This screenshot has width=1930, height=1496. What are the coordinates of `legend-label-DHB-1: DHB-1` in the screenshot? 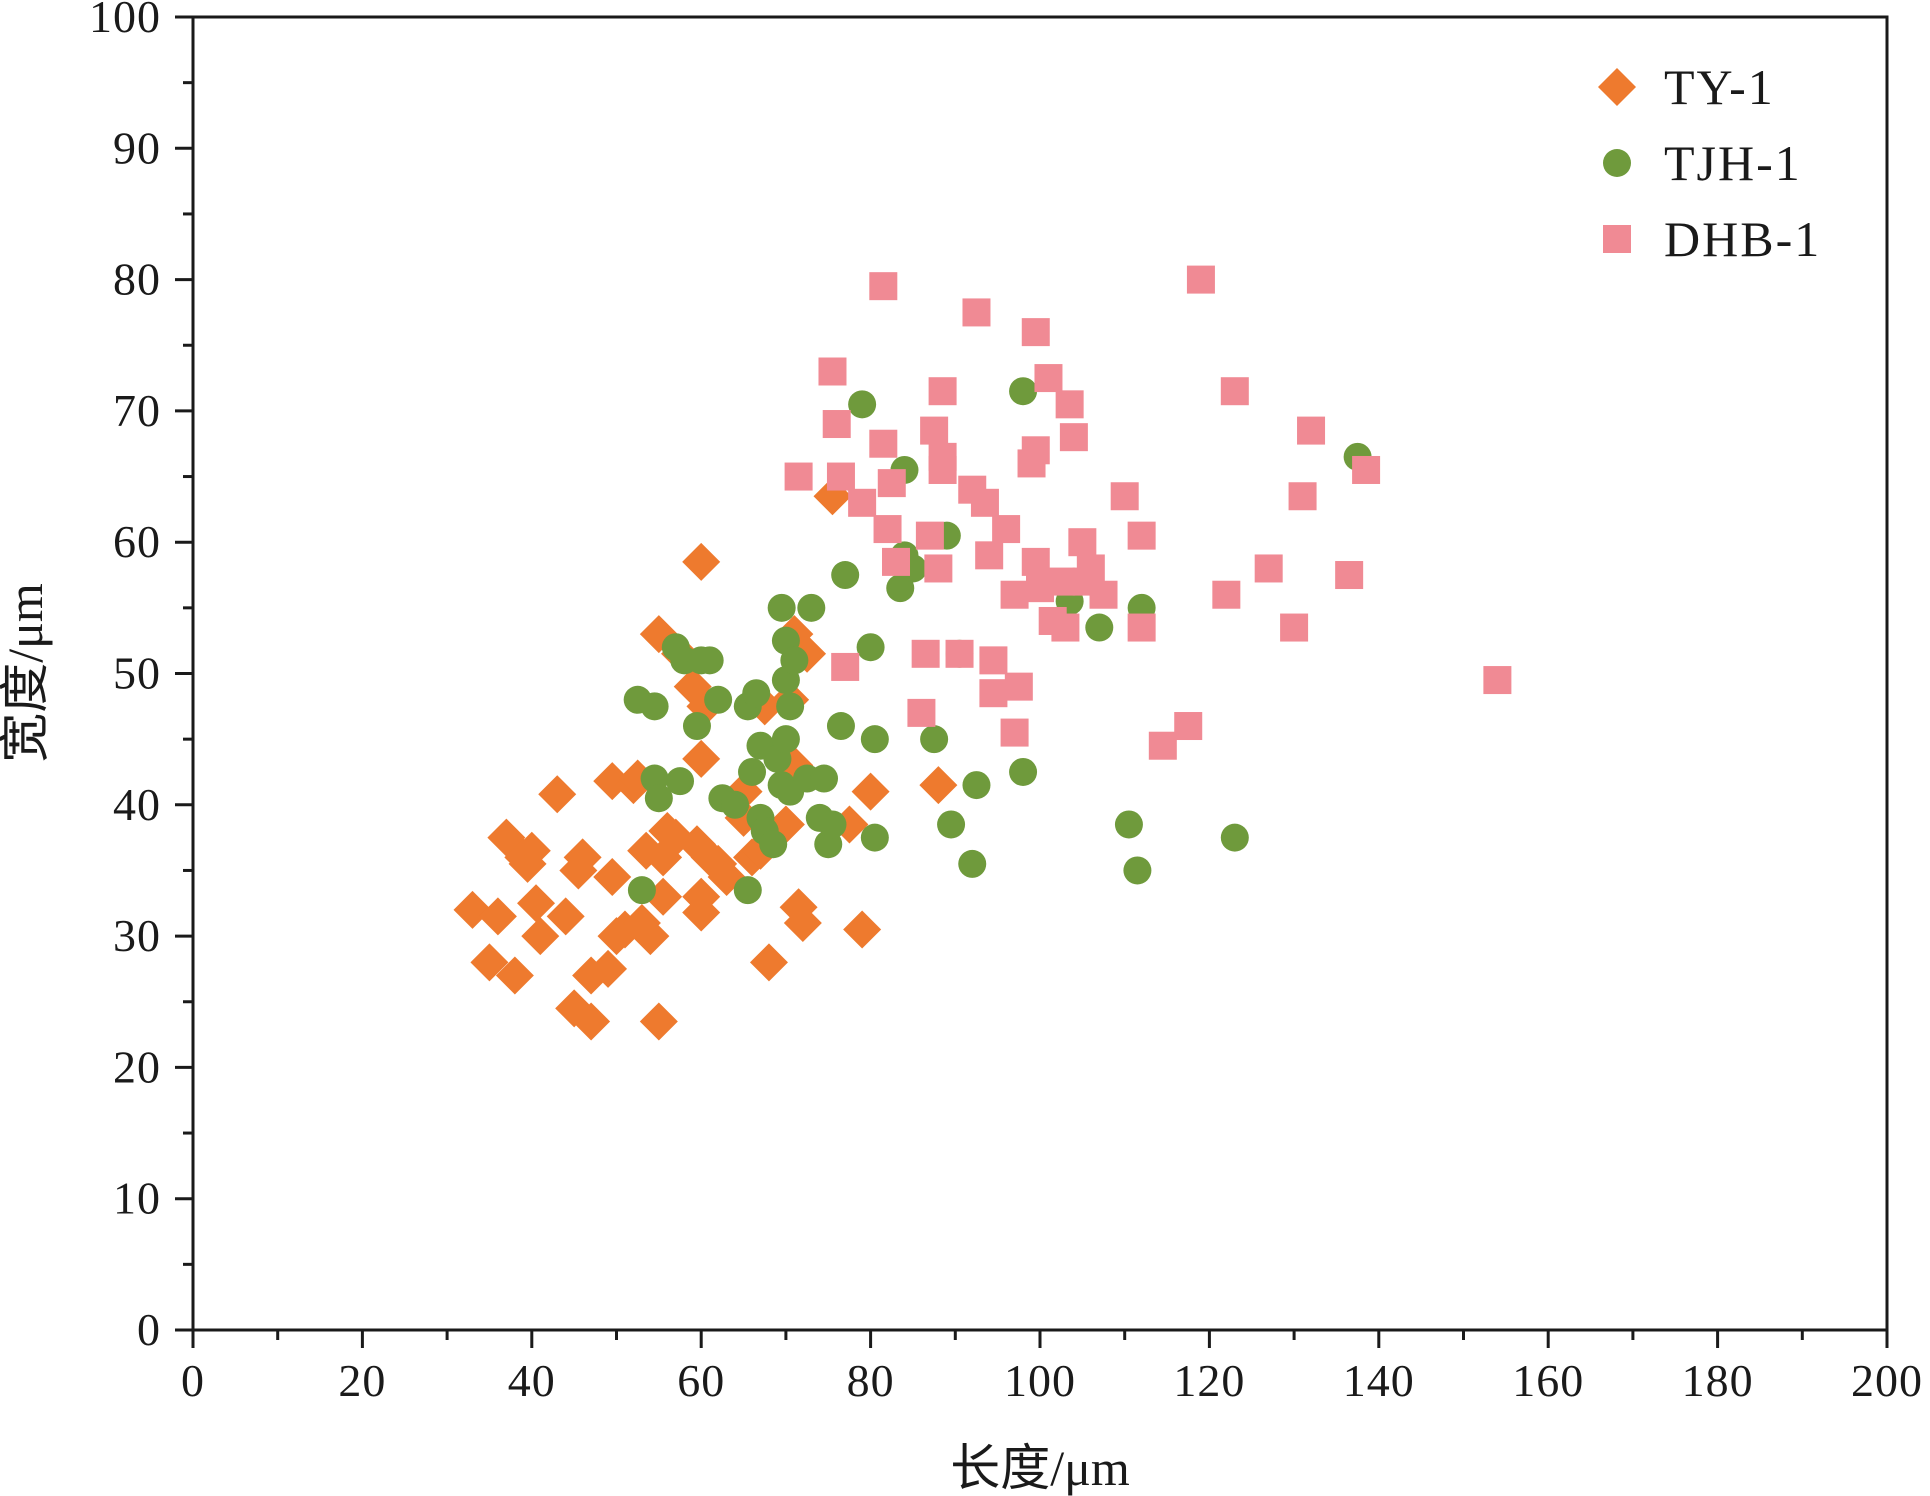 It's located at (1742, 239).